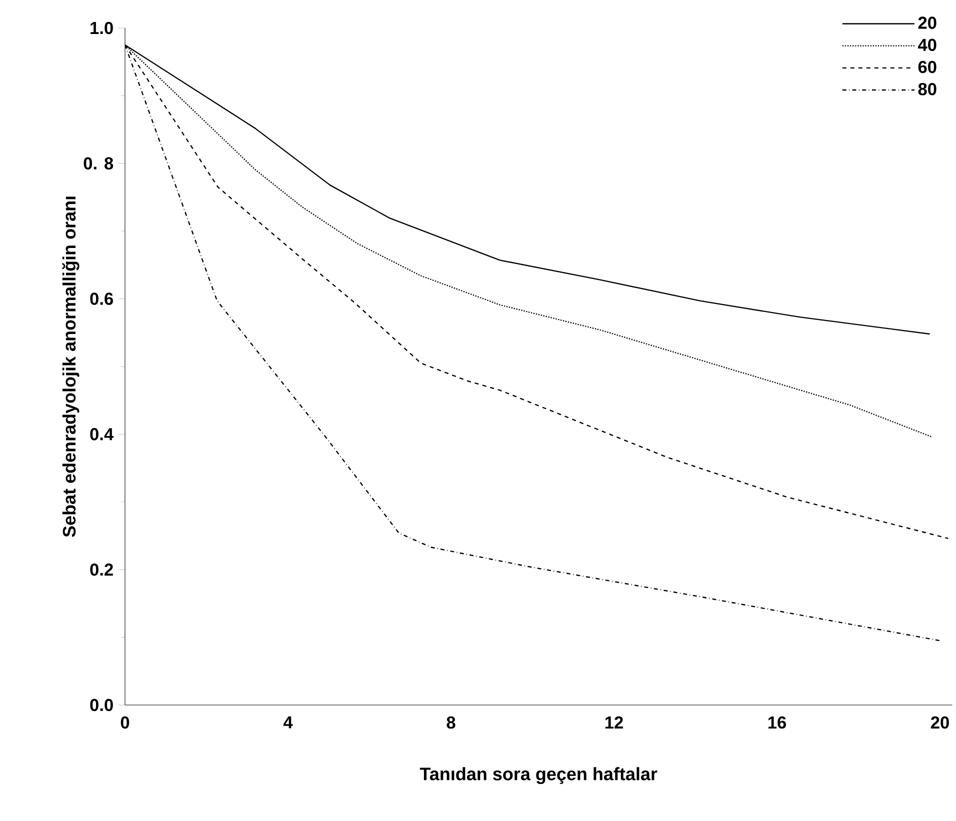 This screenshot has width=956, height=821. What do you see at coordinates (927, 22) in the screenshot?
I see `legend-label: 20` at bounding box center [927, 22].